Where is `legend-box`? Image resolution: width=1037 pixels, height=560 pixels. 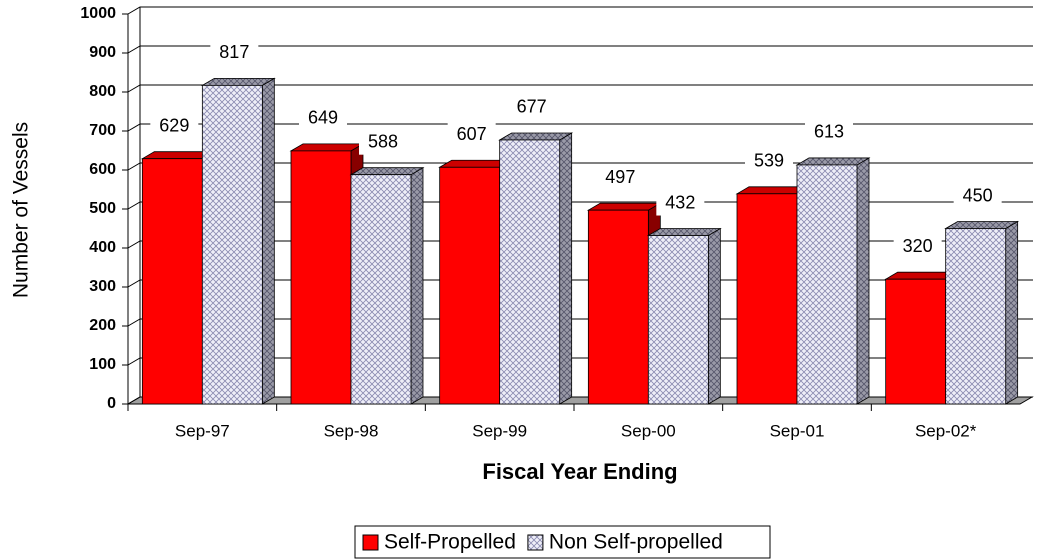
legend-box is located at coordinates (562, 542).